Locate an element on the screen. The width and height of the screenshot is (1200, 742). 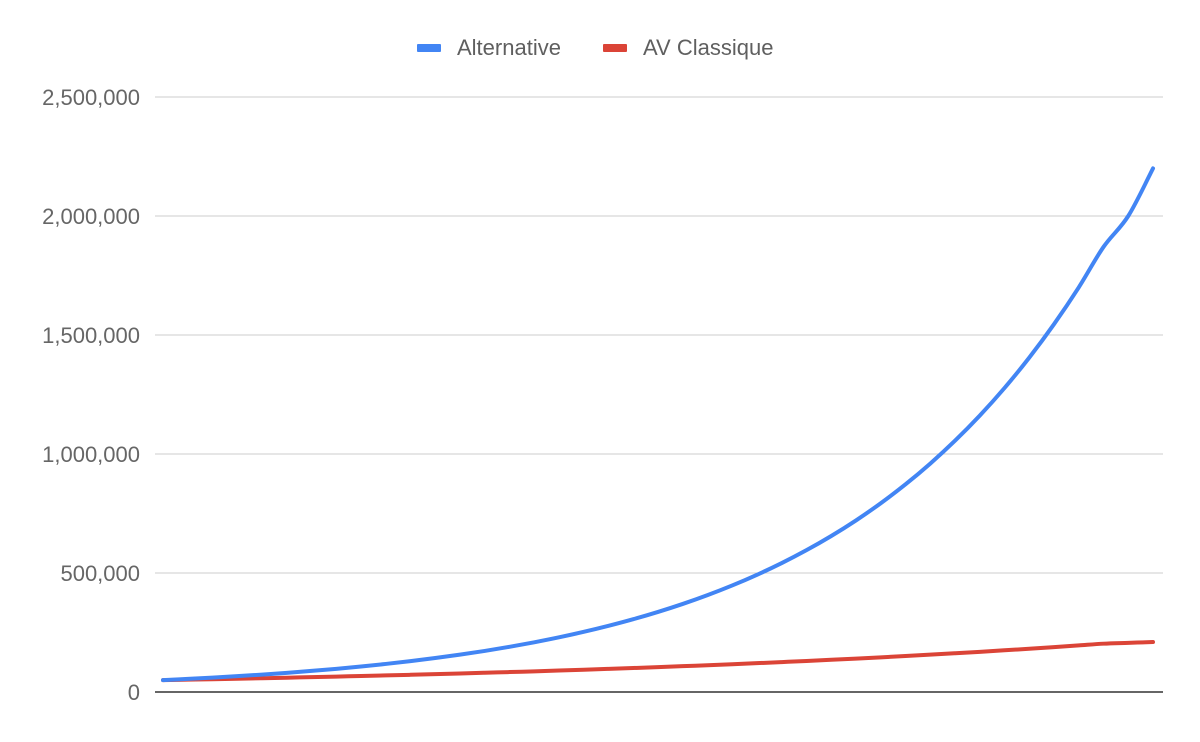
legend-item: Alternative is located at coordinates (489, 47).